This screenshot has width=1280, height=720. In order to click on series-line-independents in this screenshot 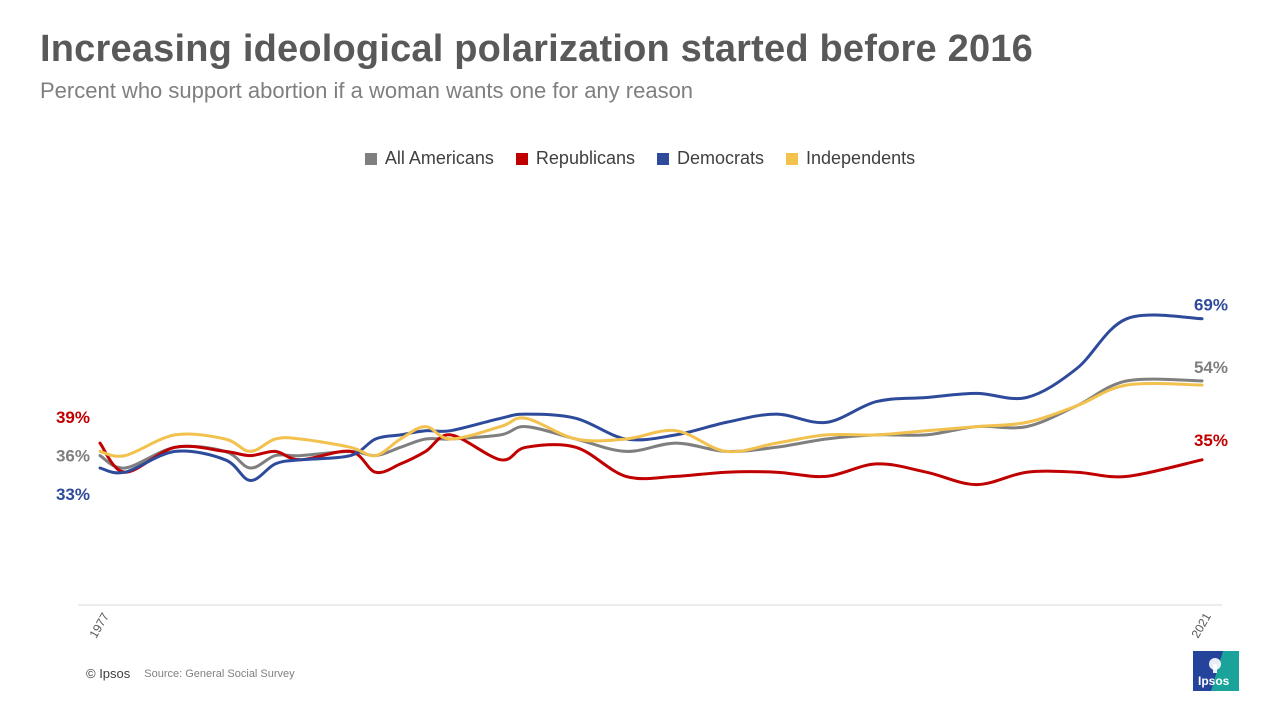, I will do `click(651, 419)`.